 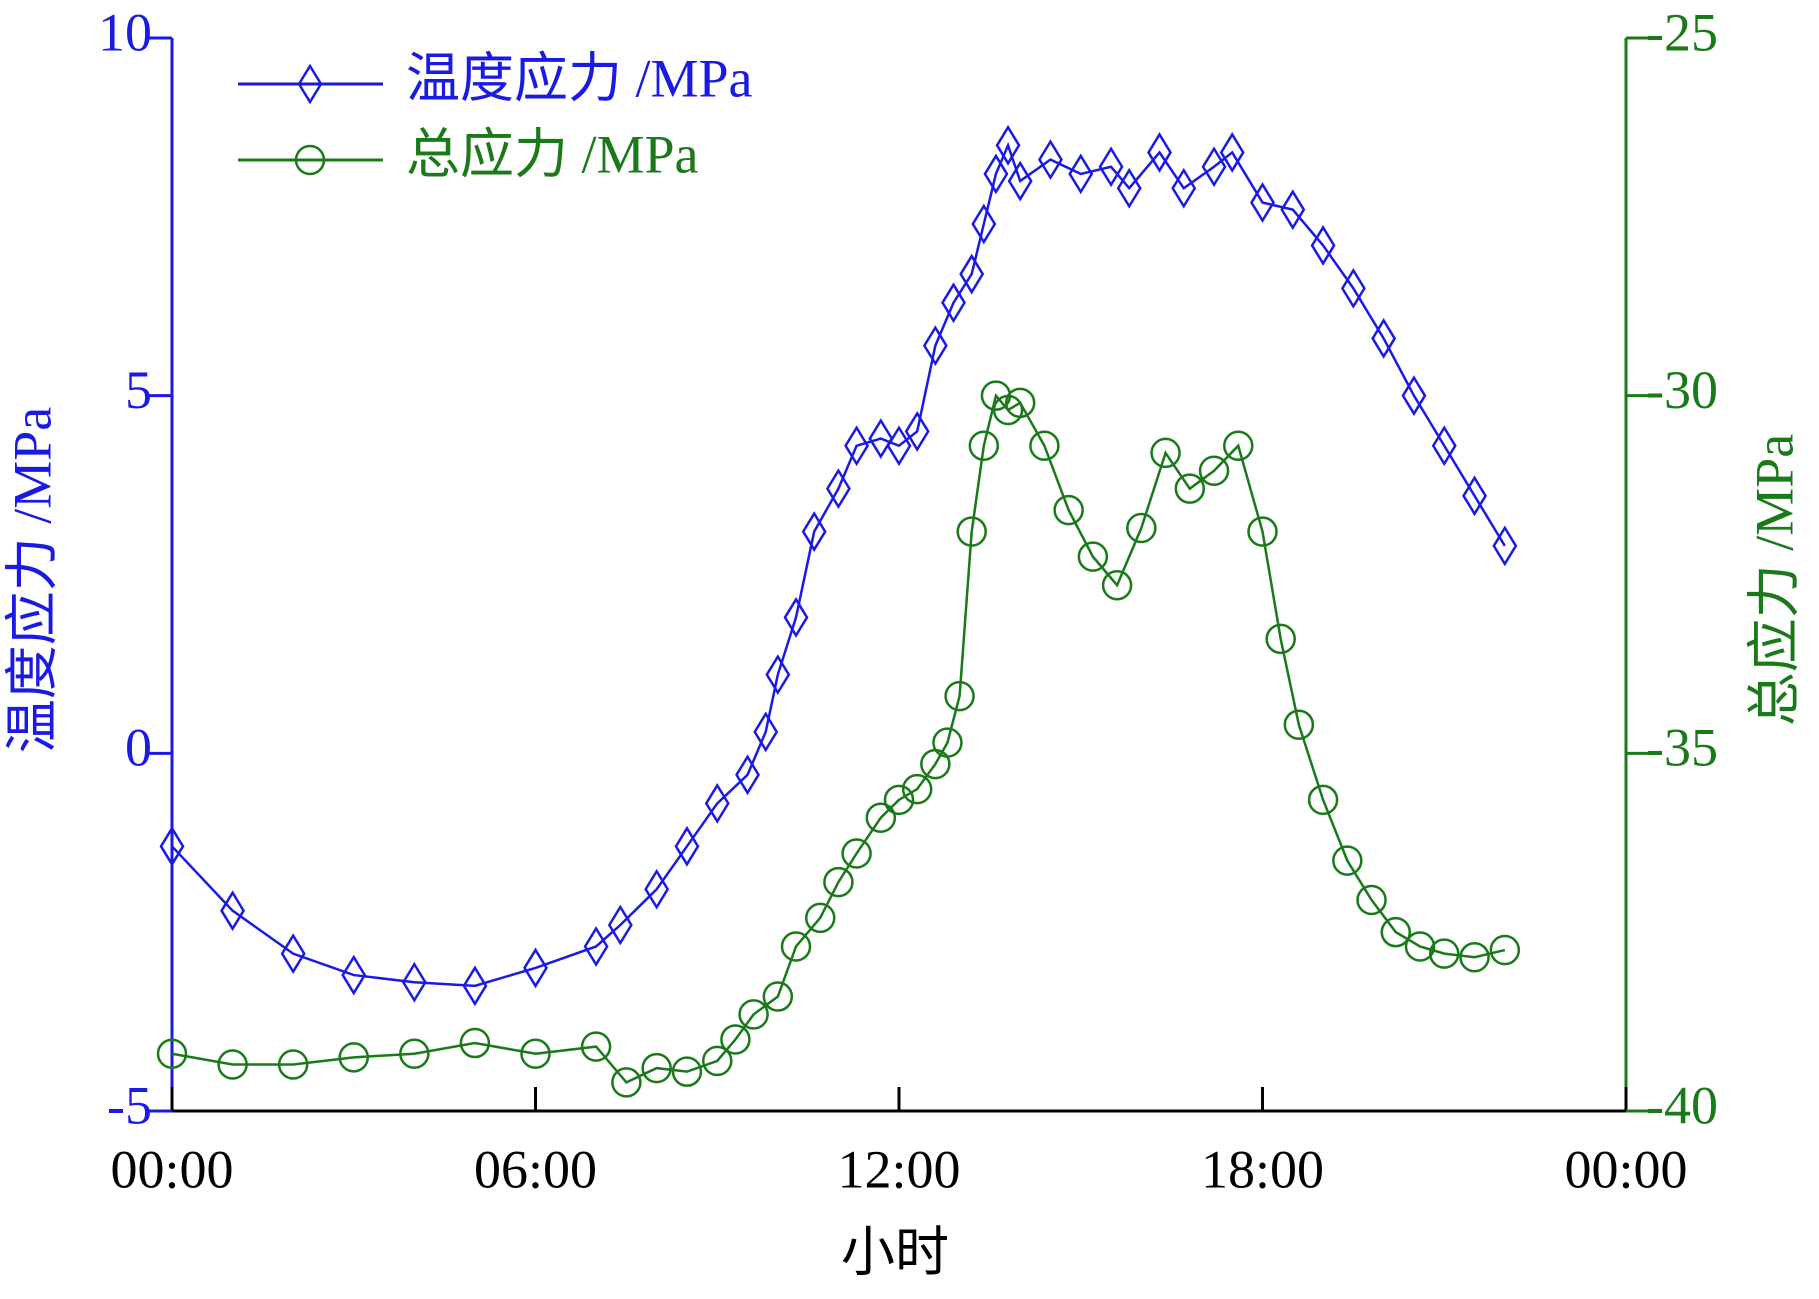 I want to click on legend-label: 总应力 /MPa, so click(x=552, y=154).